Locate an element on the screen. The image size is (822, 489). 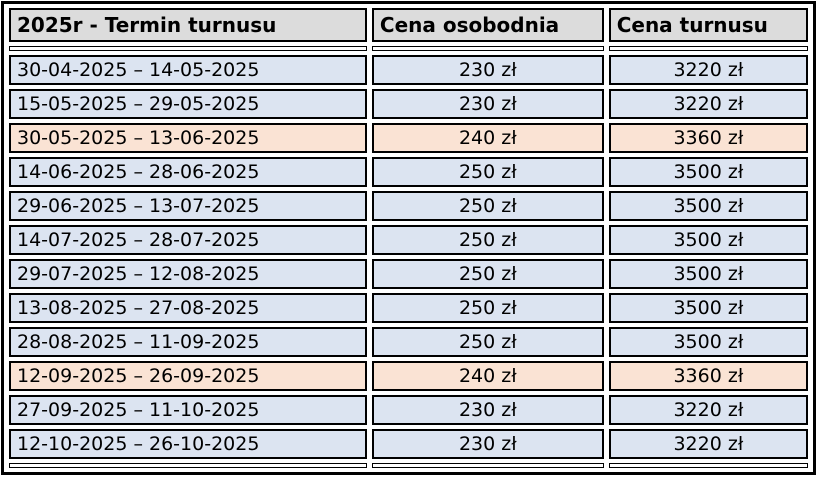
table-row: 12-10-2025 – 26-10-2025 230 zł 3220 zł is located at coordinates (408, 444).